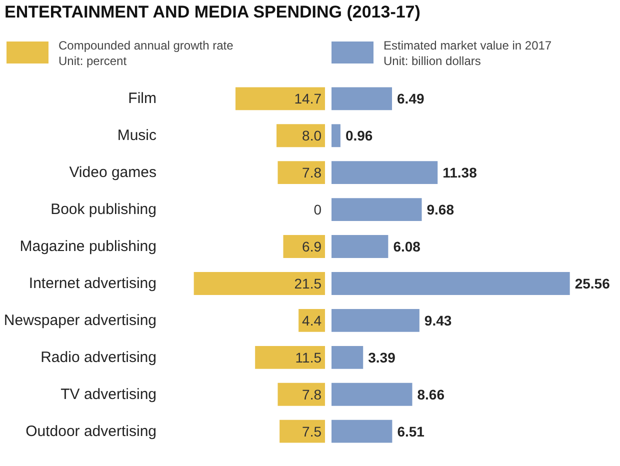 The height and width of the screenshot is (466, 620). I want to click on data-label: 9.43, so click(438, 320).